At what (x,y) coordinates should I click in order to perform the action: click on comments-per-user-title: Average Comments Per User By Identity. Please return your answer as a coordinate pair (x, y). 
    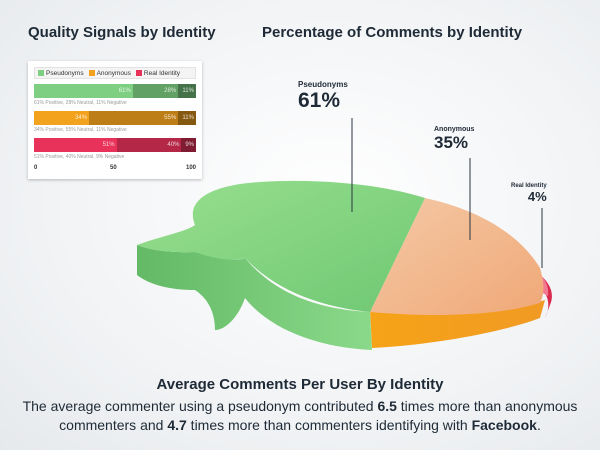
    Looking at the image, I should click on (300, 384).